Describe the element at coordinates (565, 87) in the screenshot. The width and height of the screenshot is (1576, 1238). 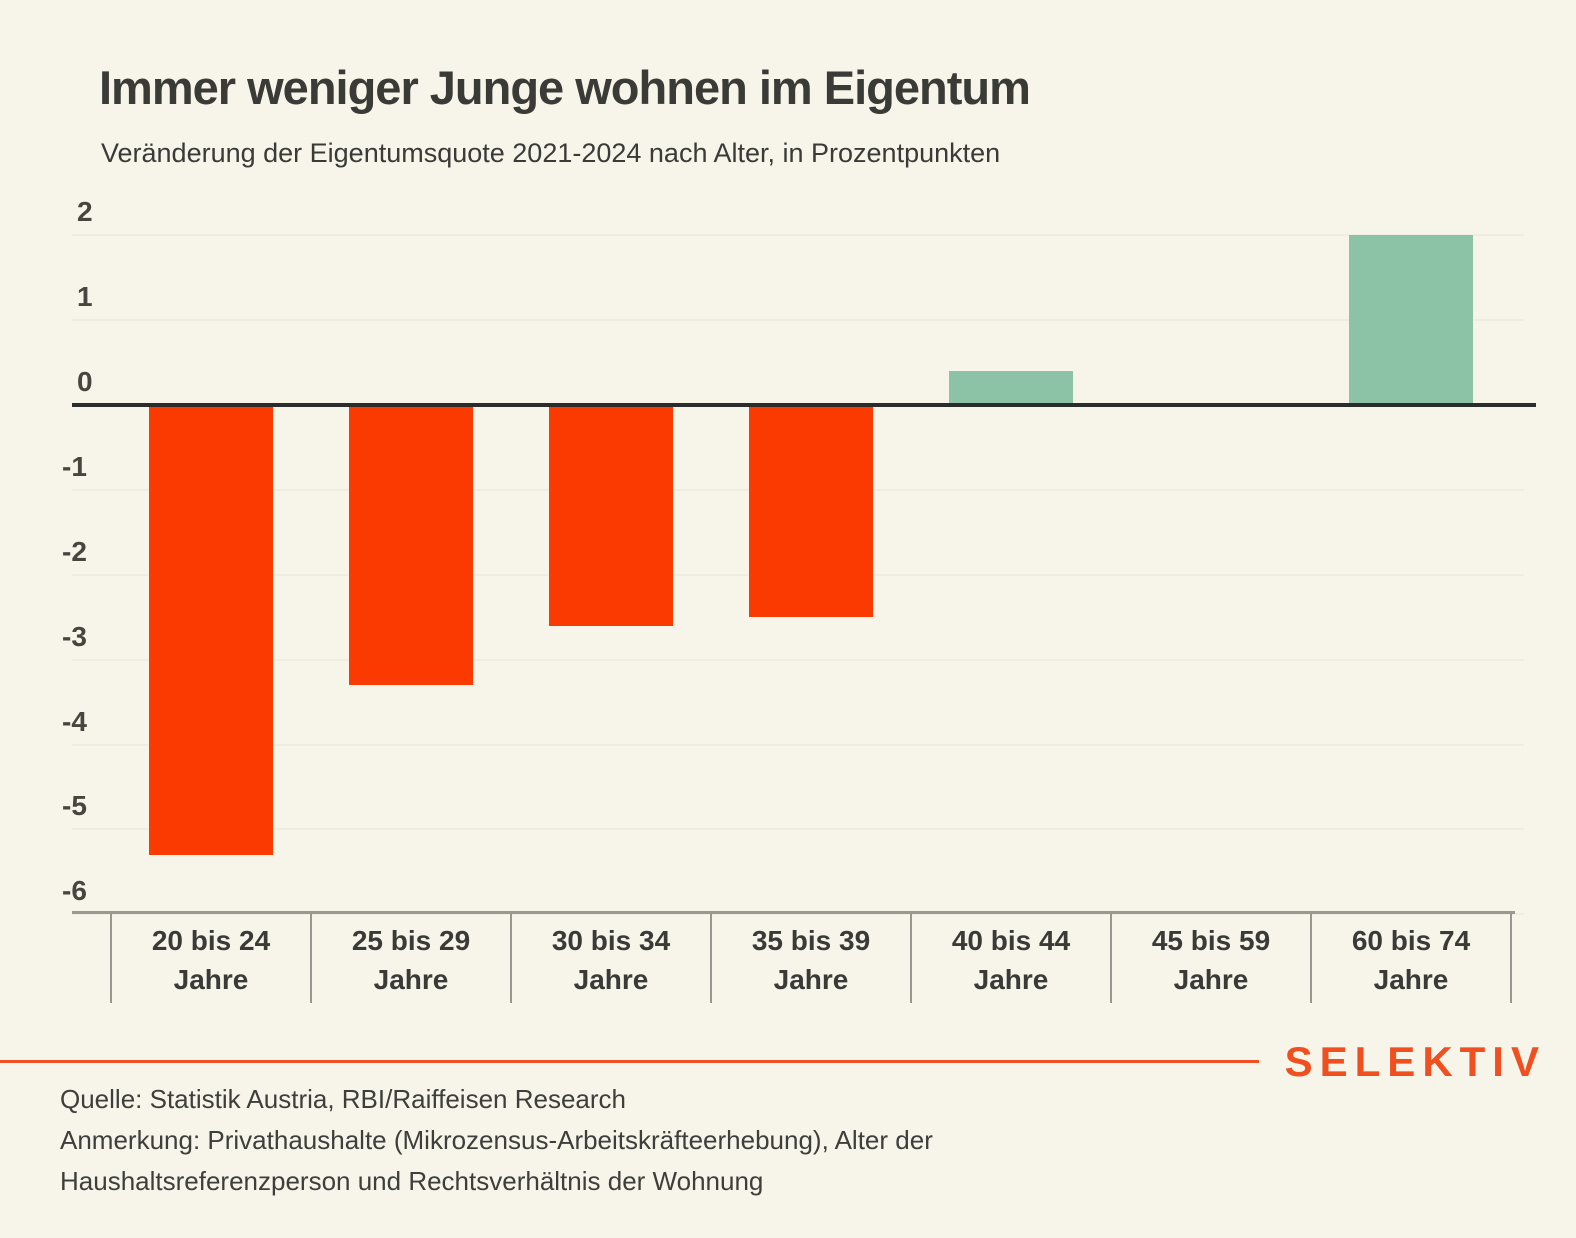
I see `chart-title: Immer weniger Junge wohnen im Eigentum` at that location.